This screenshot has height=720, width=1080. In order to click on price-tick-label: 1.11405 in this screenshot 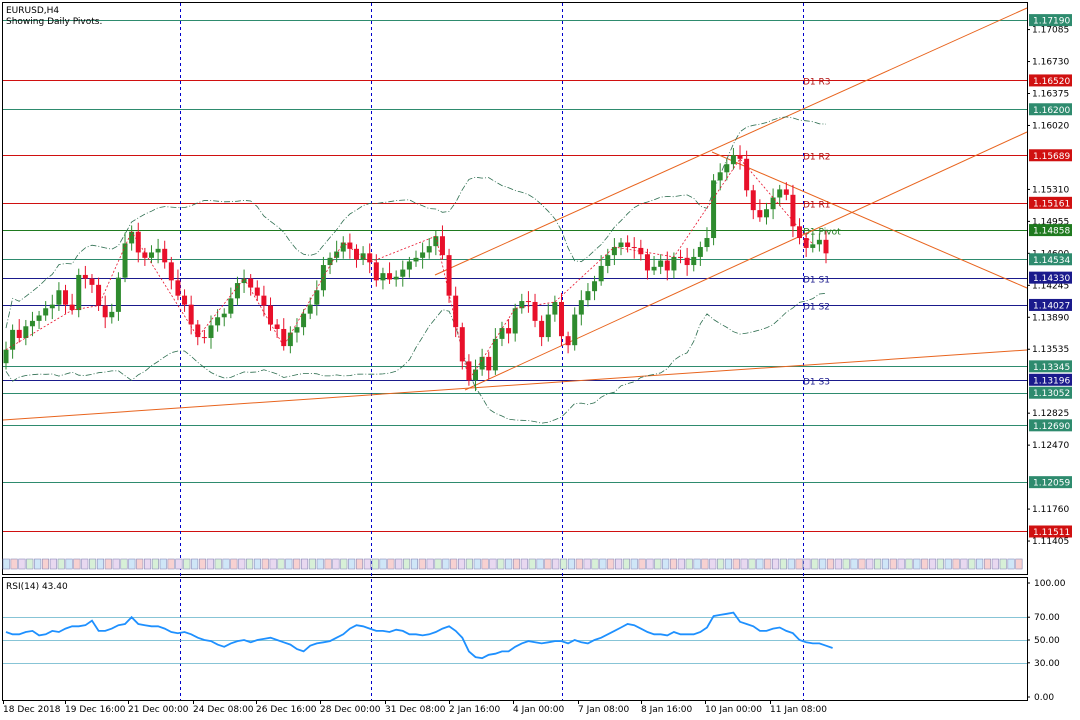, I will do `click(1050, 542)`.